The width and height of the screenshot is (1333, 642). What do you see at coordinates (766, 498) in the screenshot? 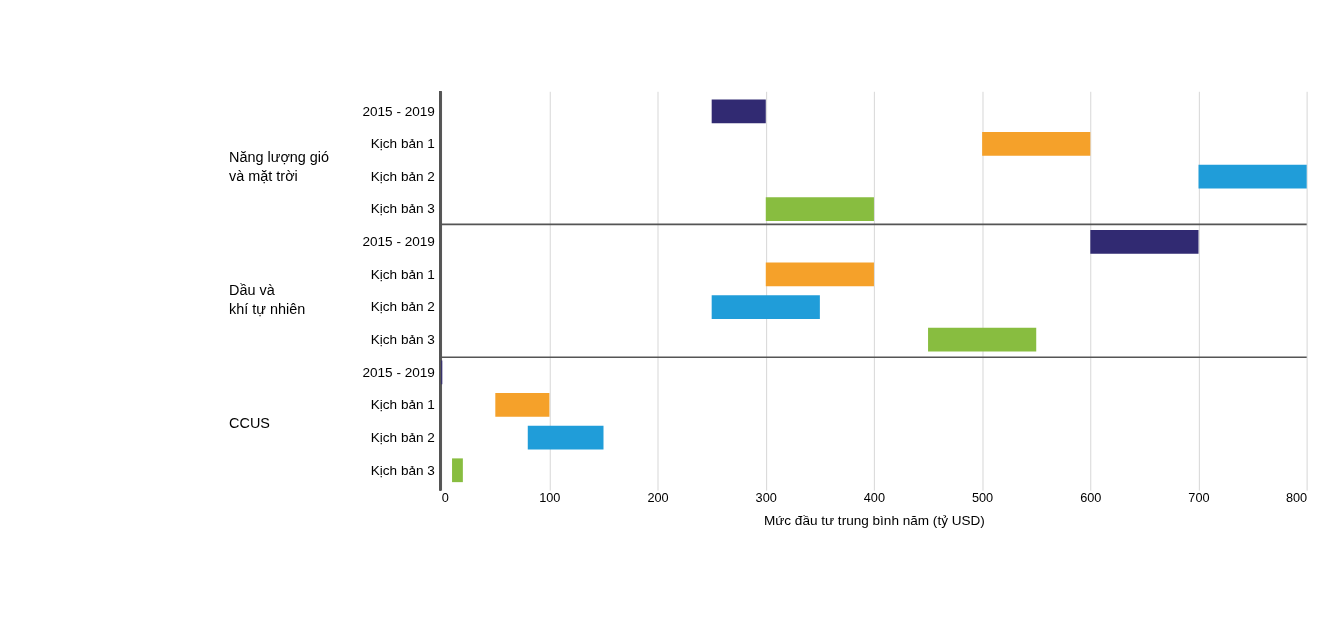
I see `x-tick-label: 300` at bounding box center [766, 498].